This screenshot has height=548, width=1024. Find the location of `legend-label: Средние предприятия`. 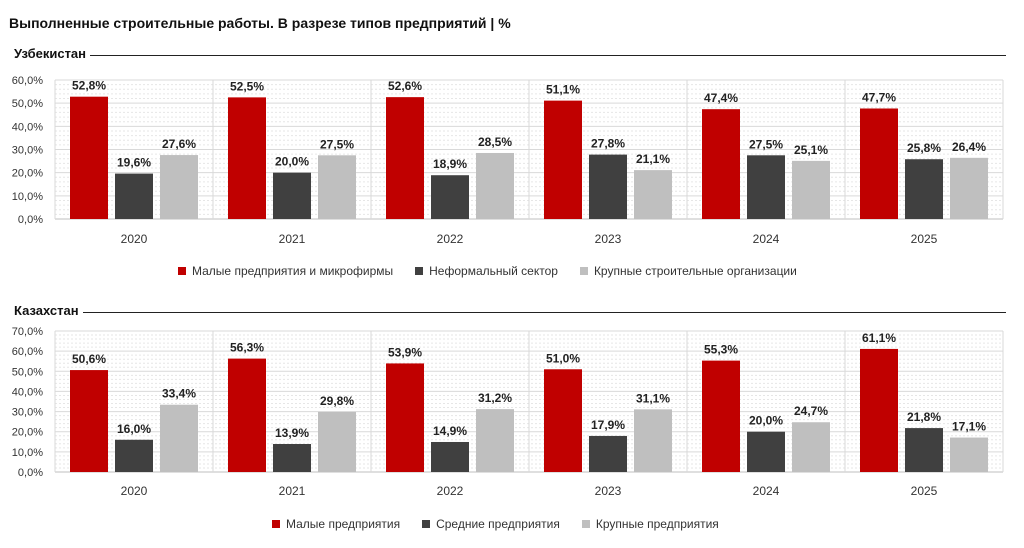

legend-label: Средние предприятия is located at coordinates (498, 524).